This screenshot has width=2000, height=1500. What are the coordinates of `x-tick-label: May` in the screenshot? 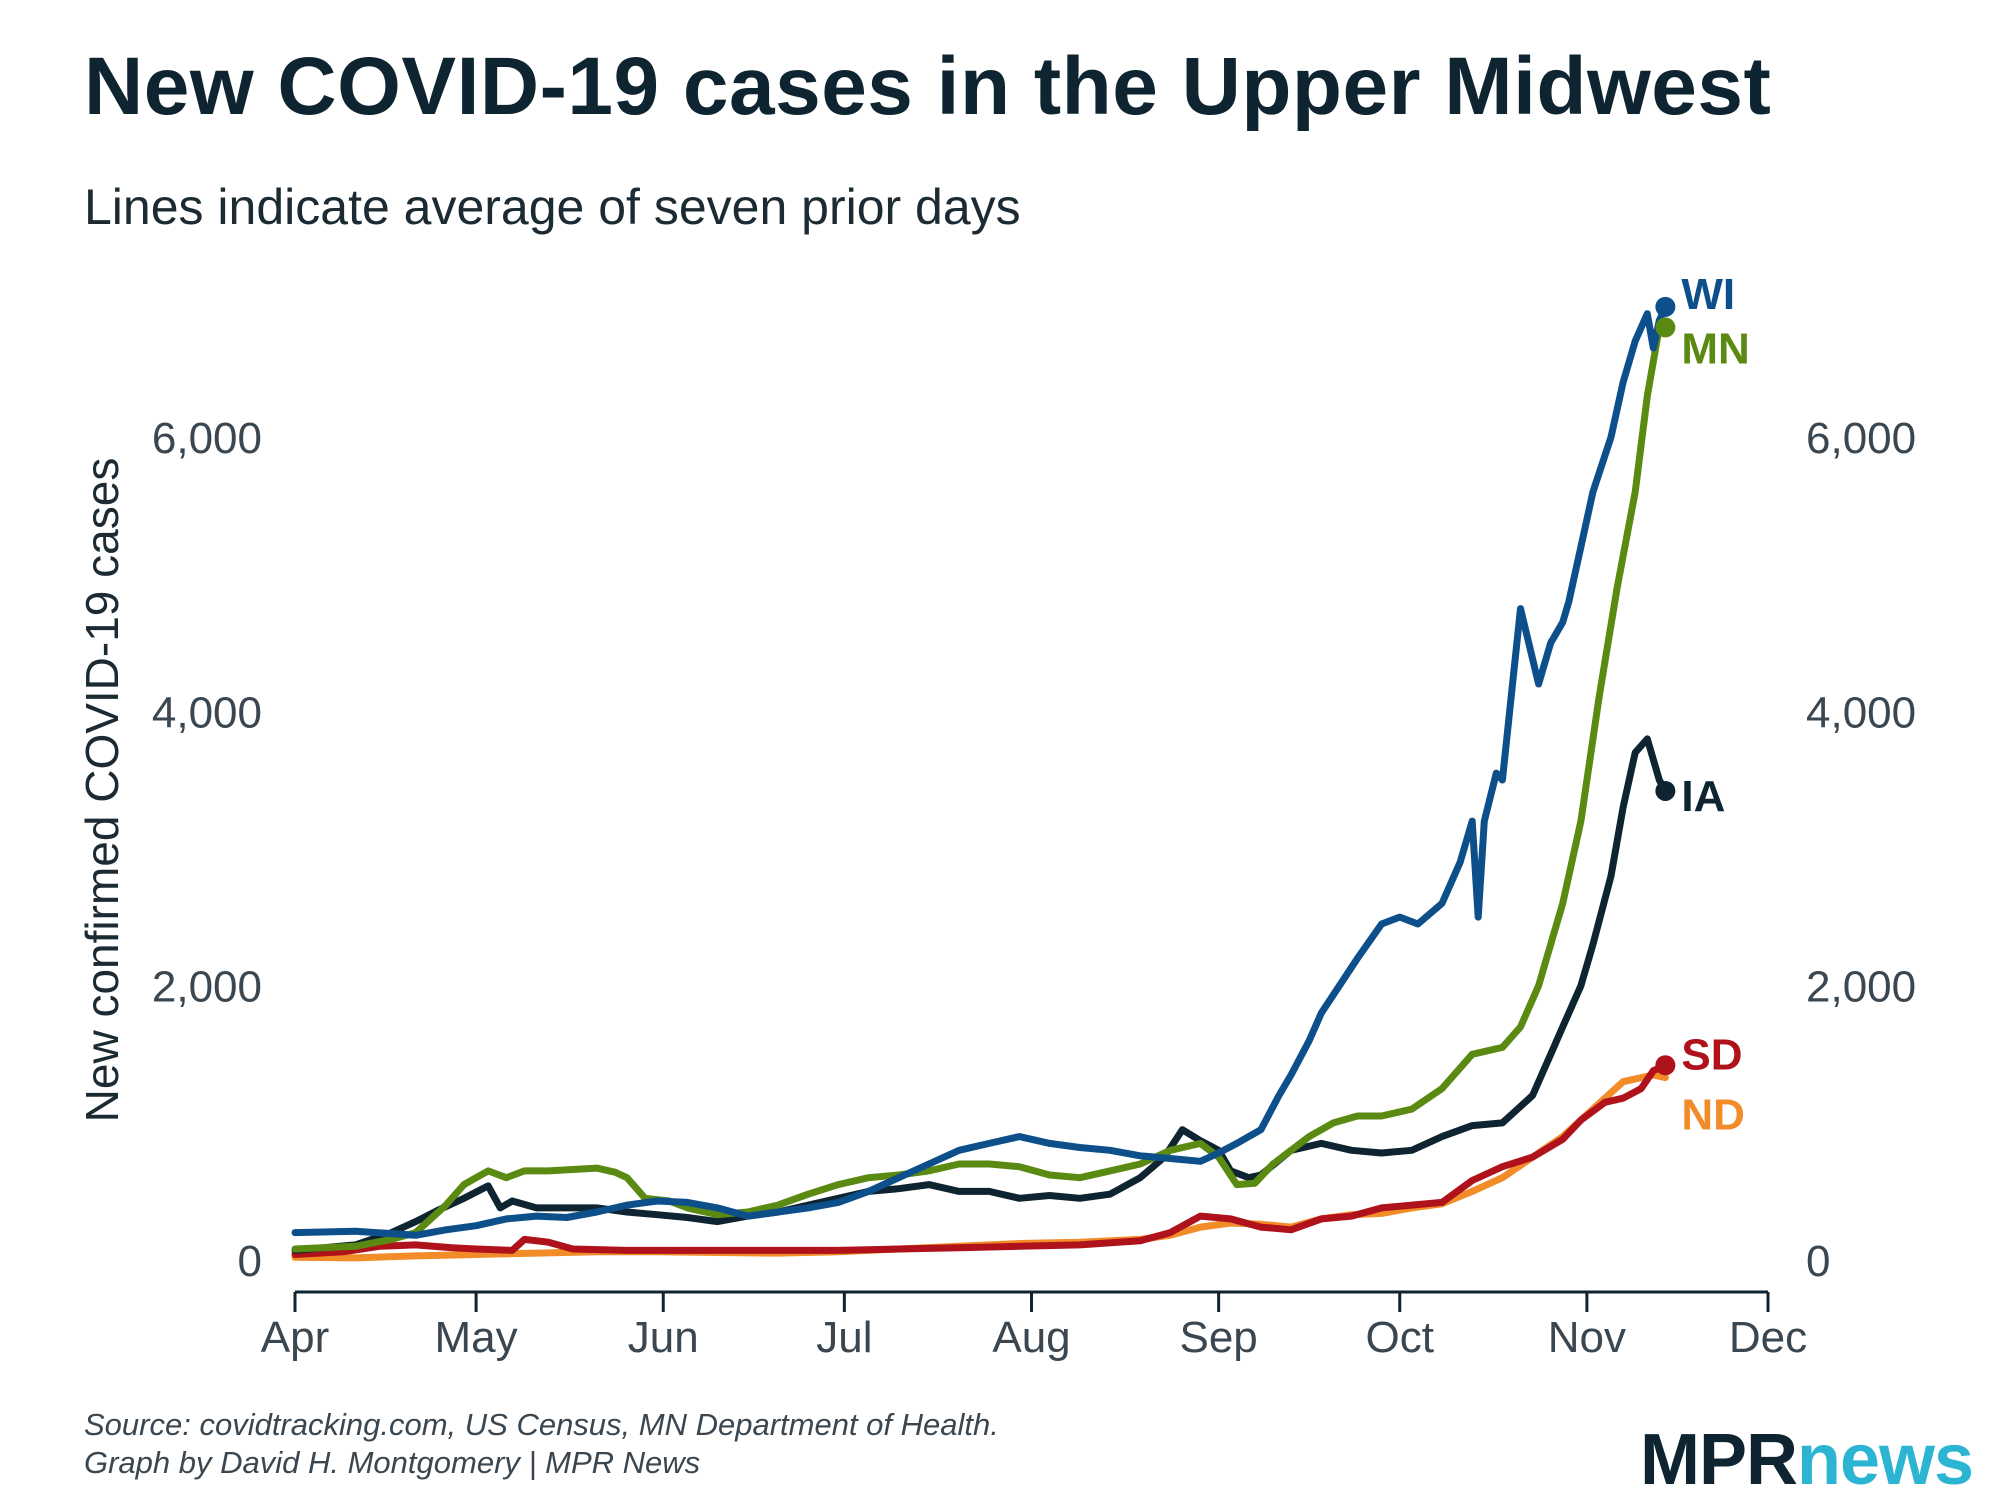 It's located at (476, 1337).